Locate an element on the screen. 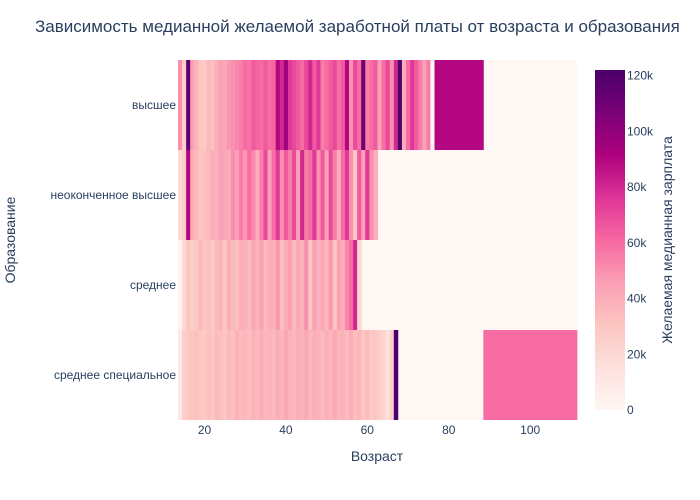  colorbar-tick-label: 60k is located at coordinates (637, 243).